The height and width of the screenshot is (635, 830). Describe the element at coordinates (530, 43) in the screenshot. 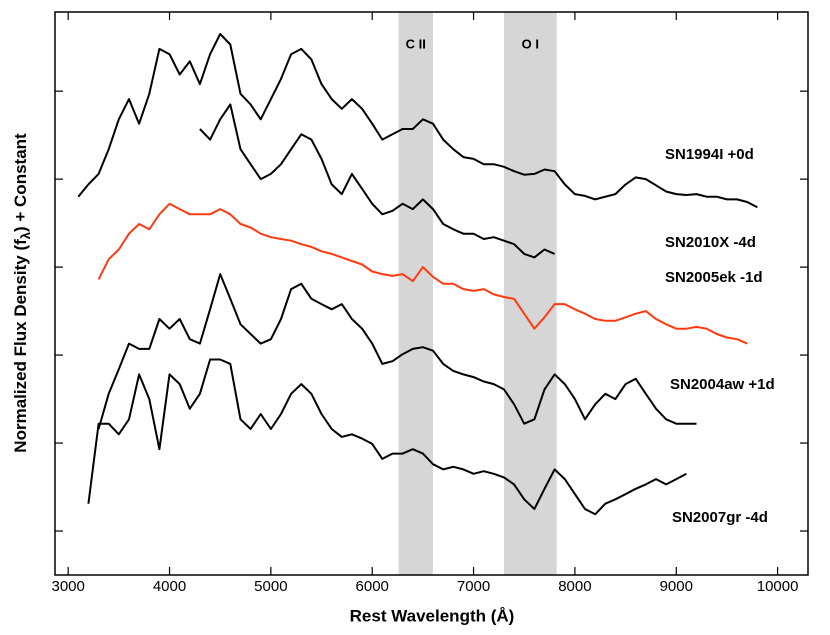

I see `band-label: O I` at that location.